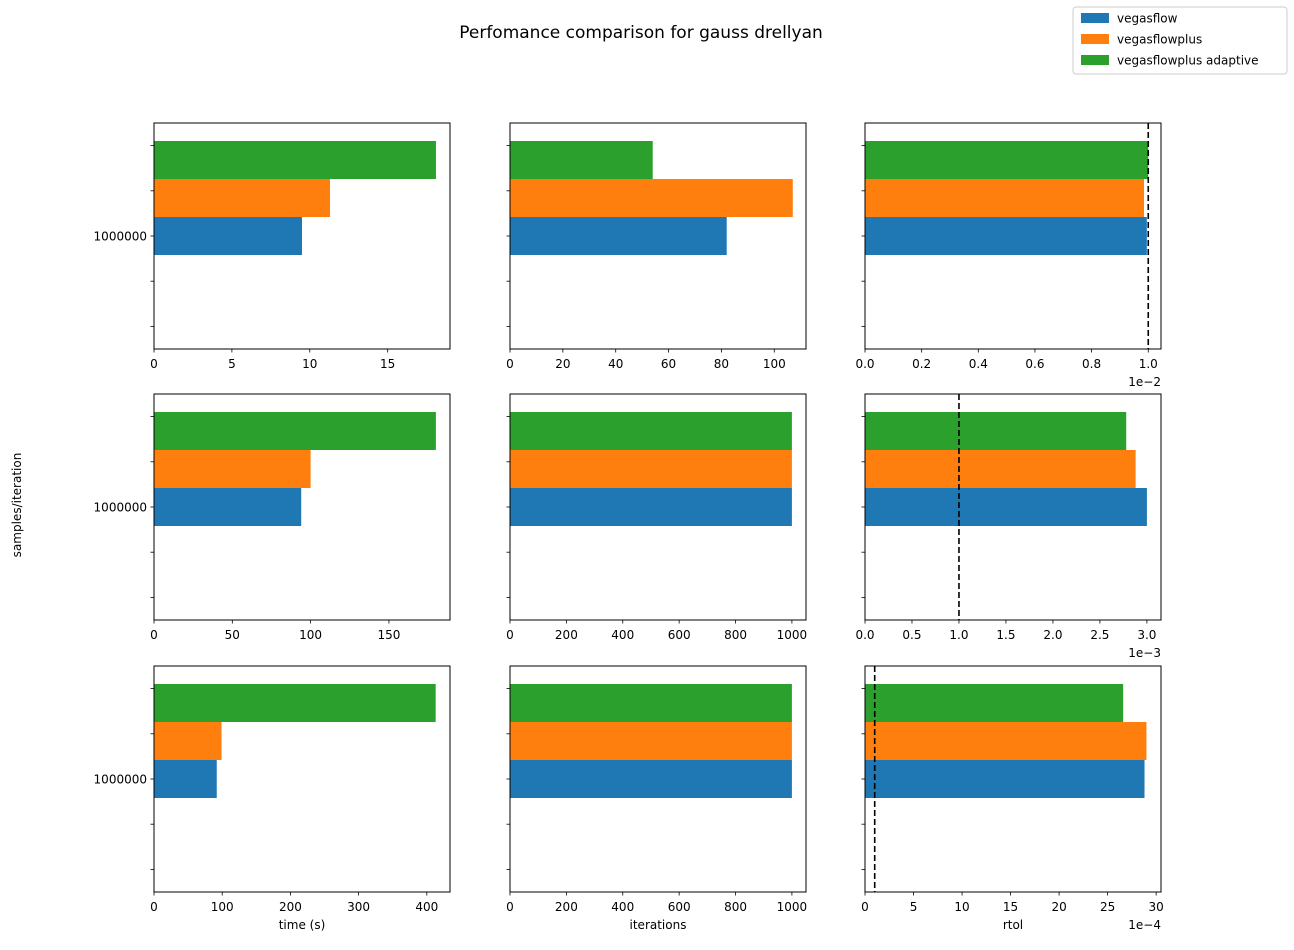 The width and height of the screenshot is (1294, 950). Describe the element at coordinates (978, 364) in the screenshot. I see `x-tick-label: 0.4` at that location.